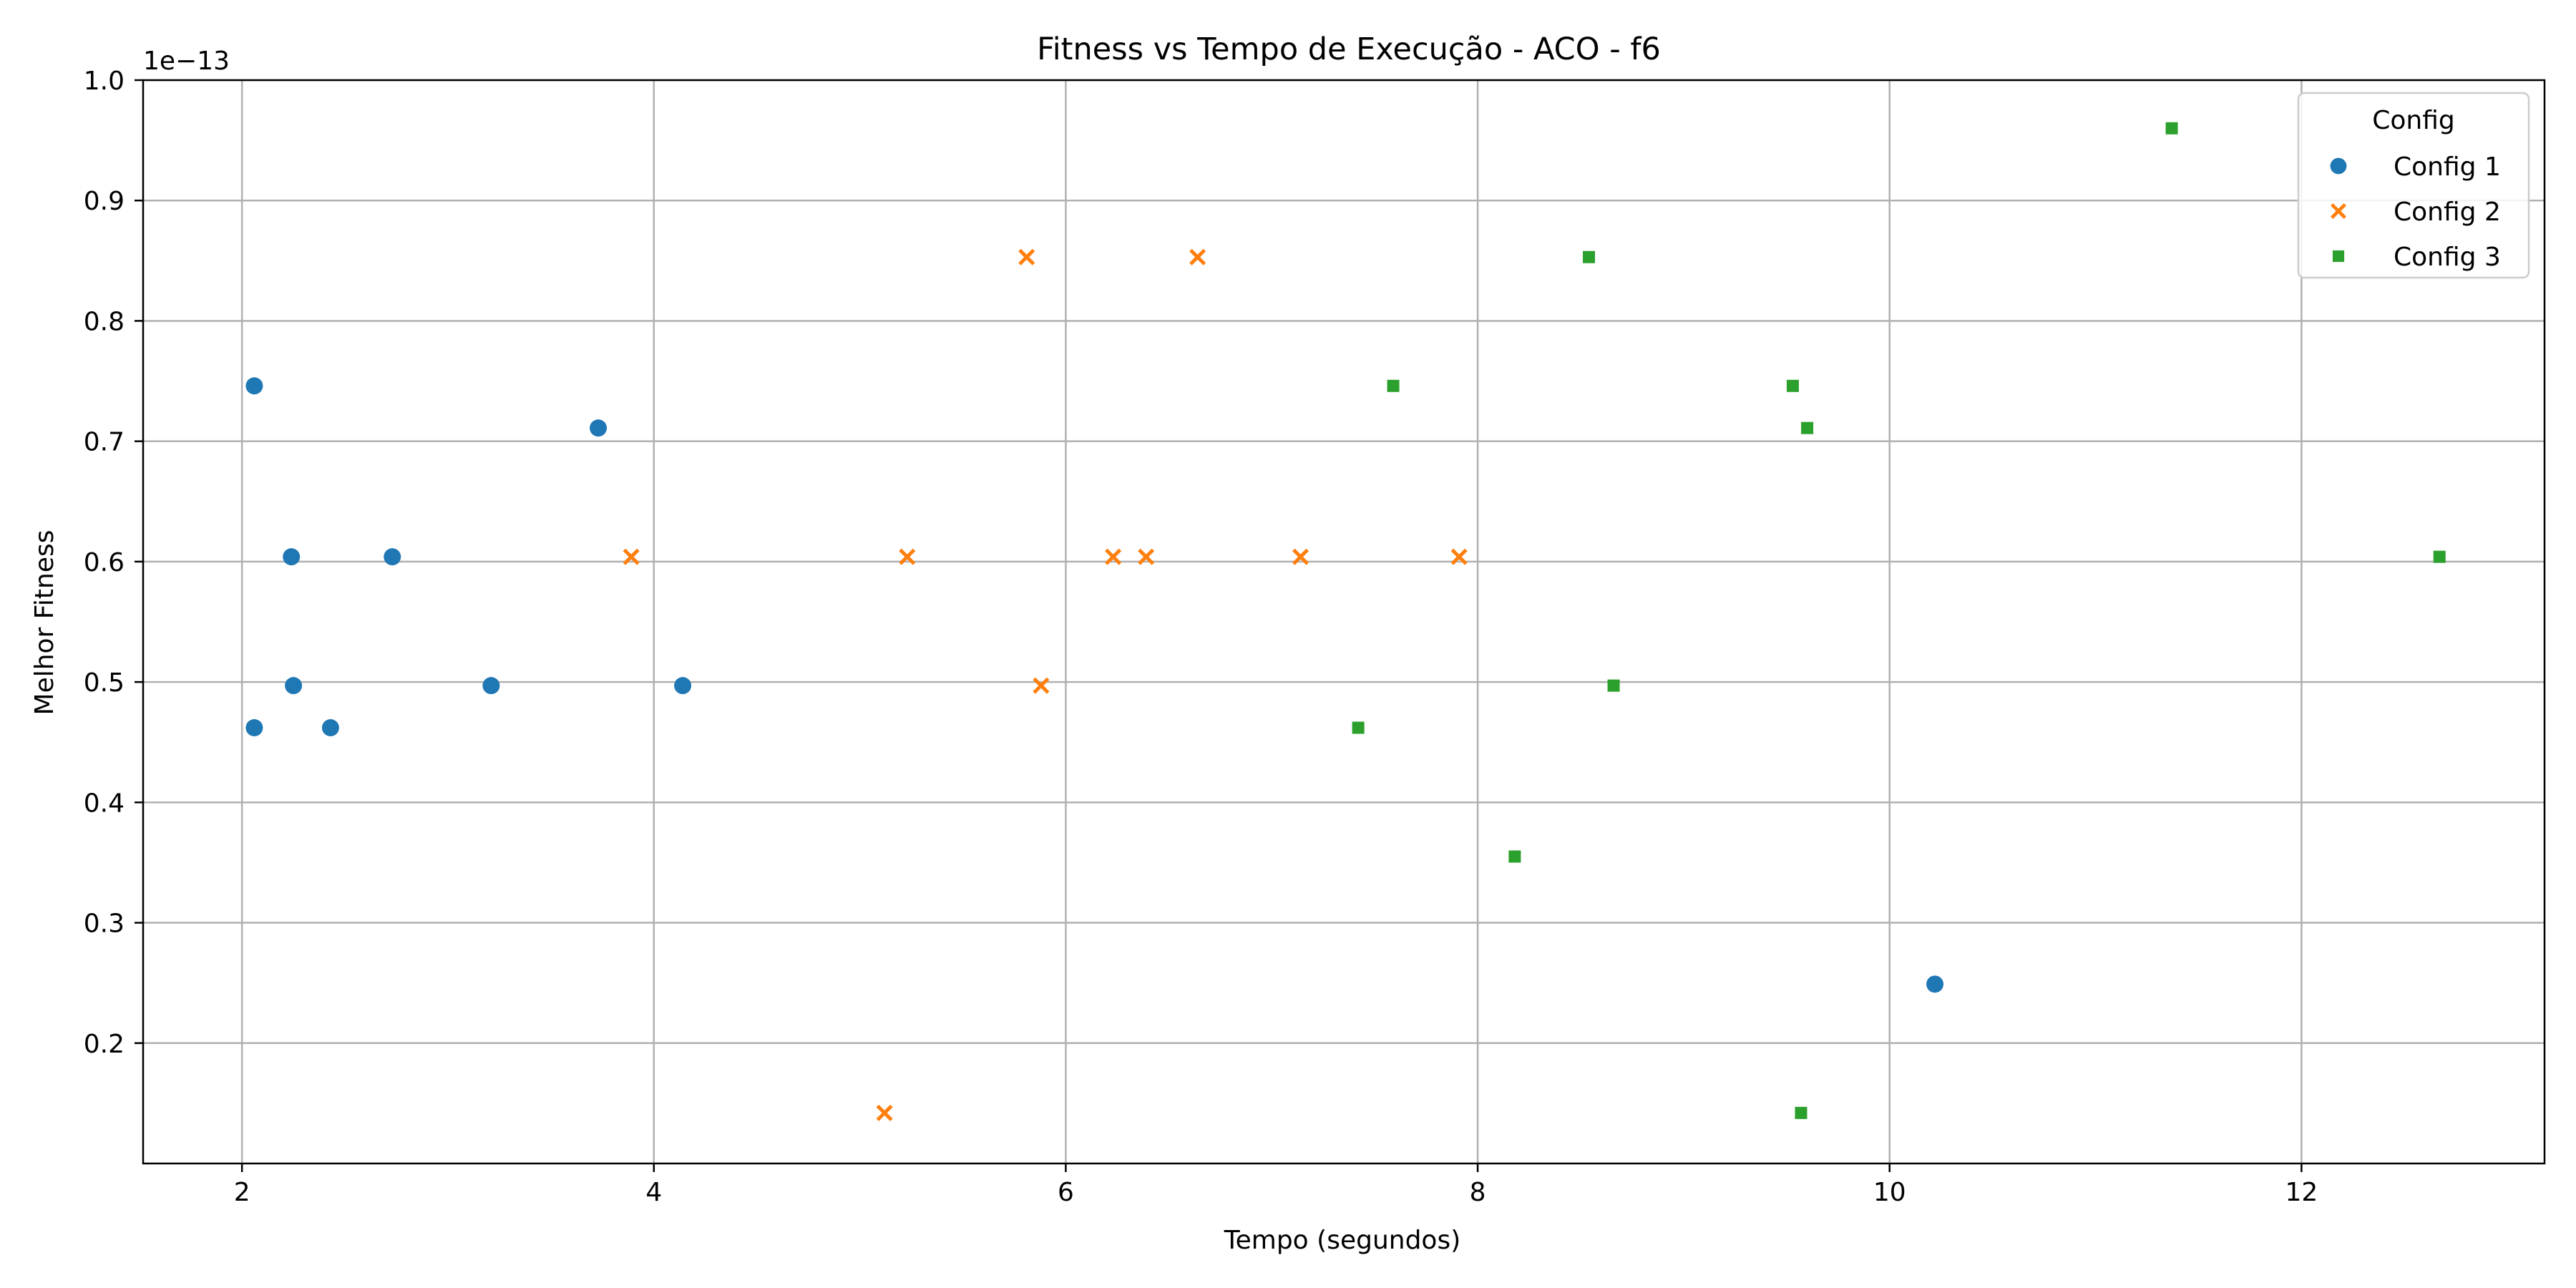 Image resolution: width=2576 pixels, height=1288 pixels. What do you see at coordinates (1478, 1192) in the screenshot?
I see `x-tick-label: 8` at bounding box center [1478, 1192].